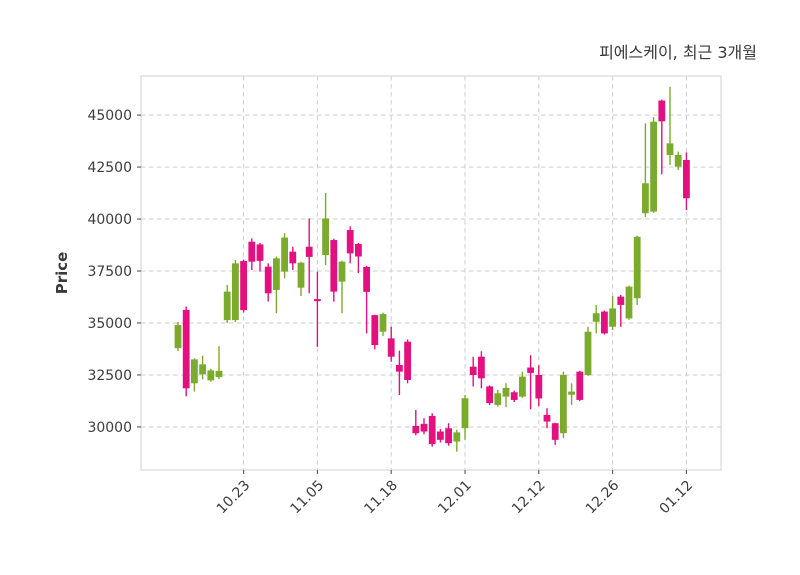  I want to click on x-tick-label: 10.23, so click(234, 498).